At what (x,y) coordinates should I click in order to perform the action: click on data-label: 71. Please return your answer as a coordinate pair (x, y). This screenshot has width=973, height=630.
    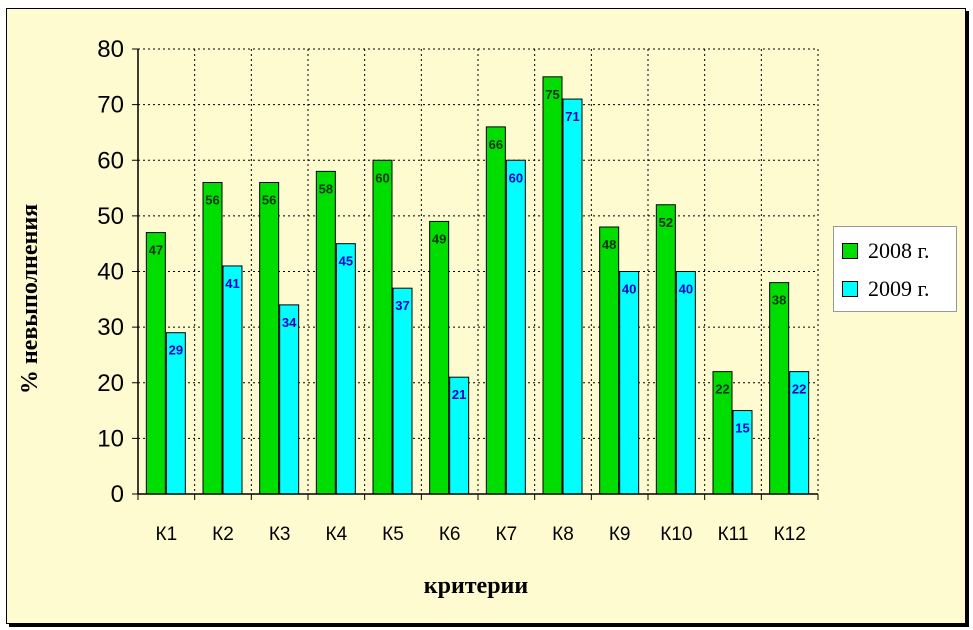
    Looking at the image, I should click on (572, 116).